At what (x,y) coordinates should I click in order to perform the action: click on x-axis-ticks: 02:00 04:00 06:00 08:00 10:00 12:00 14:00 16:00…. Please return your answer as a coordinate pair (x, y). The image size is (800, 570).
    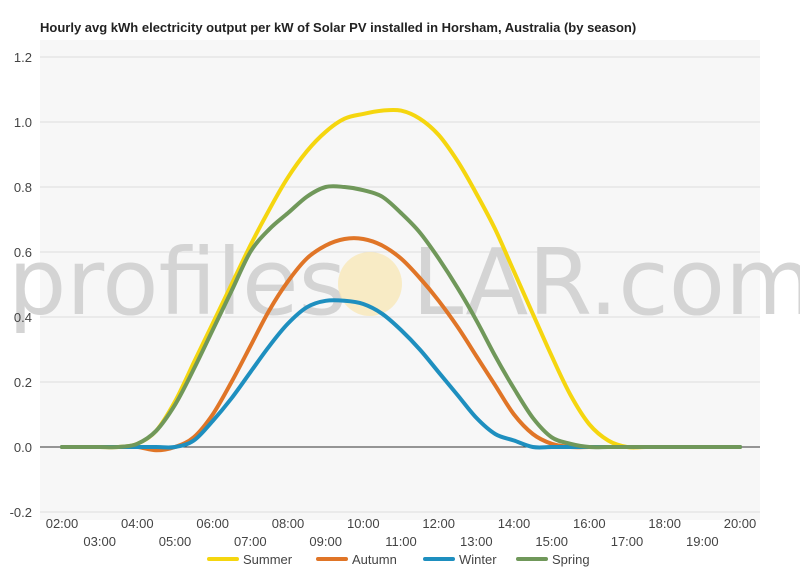
    Looking at the image, I should click on (401, 532).